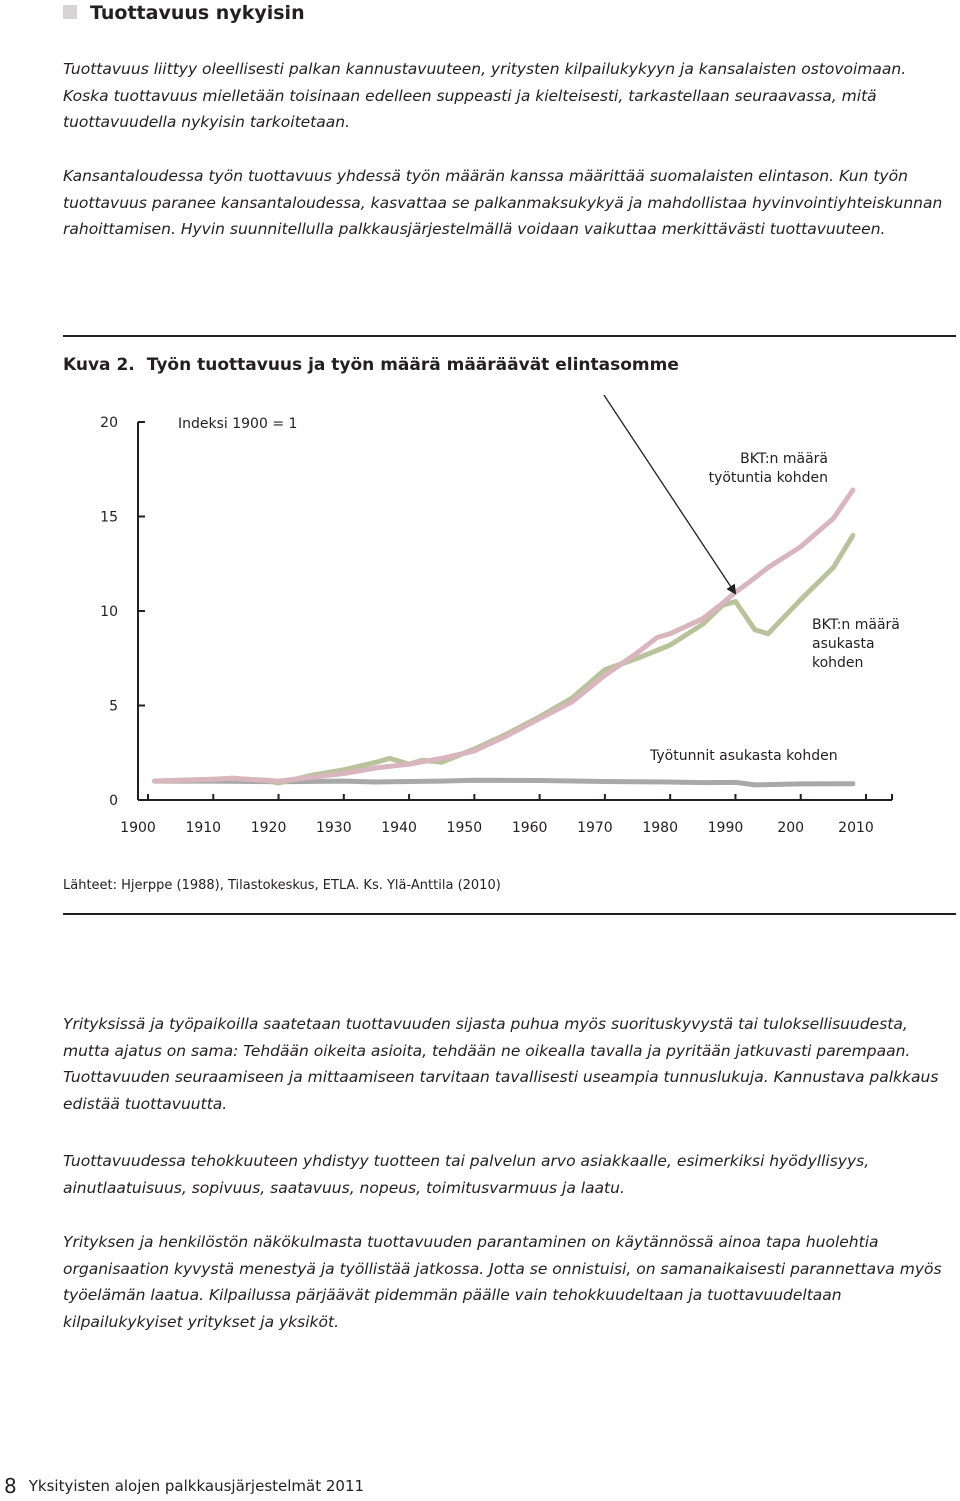 The width and height of the screenshot is (960, 1501). I want to click on x-tick-label: 1960, so click(530, 828).